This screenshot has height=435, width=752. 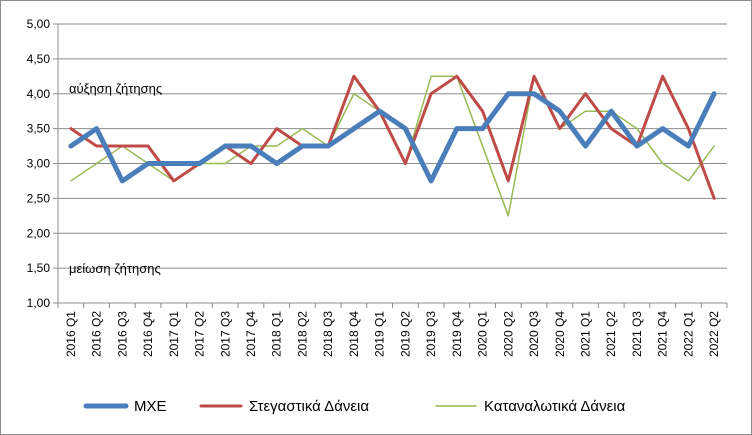 I want to click on x-tick-label: 2020 Q4, so click(x=560, y=334).